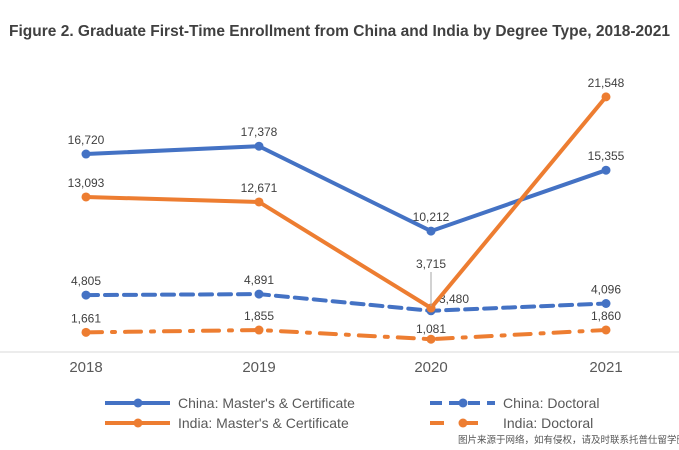 Image resolution: width=679 pixels, height=450 pixels. I want to click on data-label: 4,805, so click(86, 281).